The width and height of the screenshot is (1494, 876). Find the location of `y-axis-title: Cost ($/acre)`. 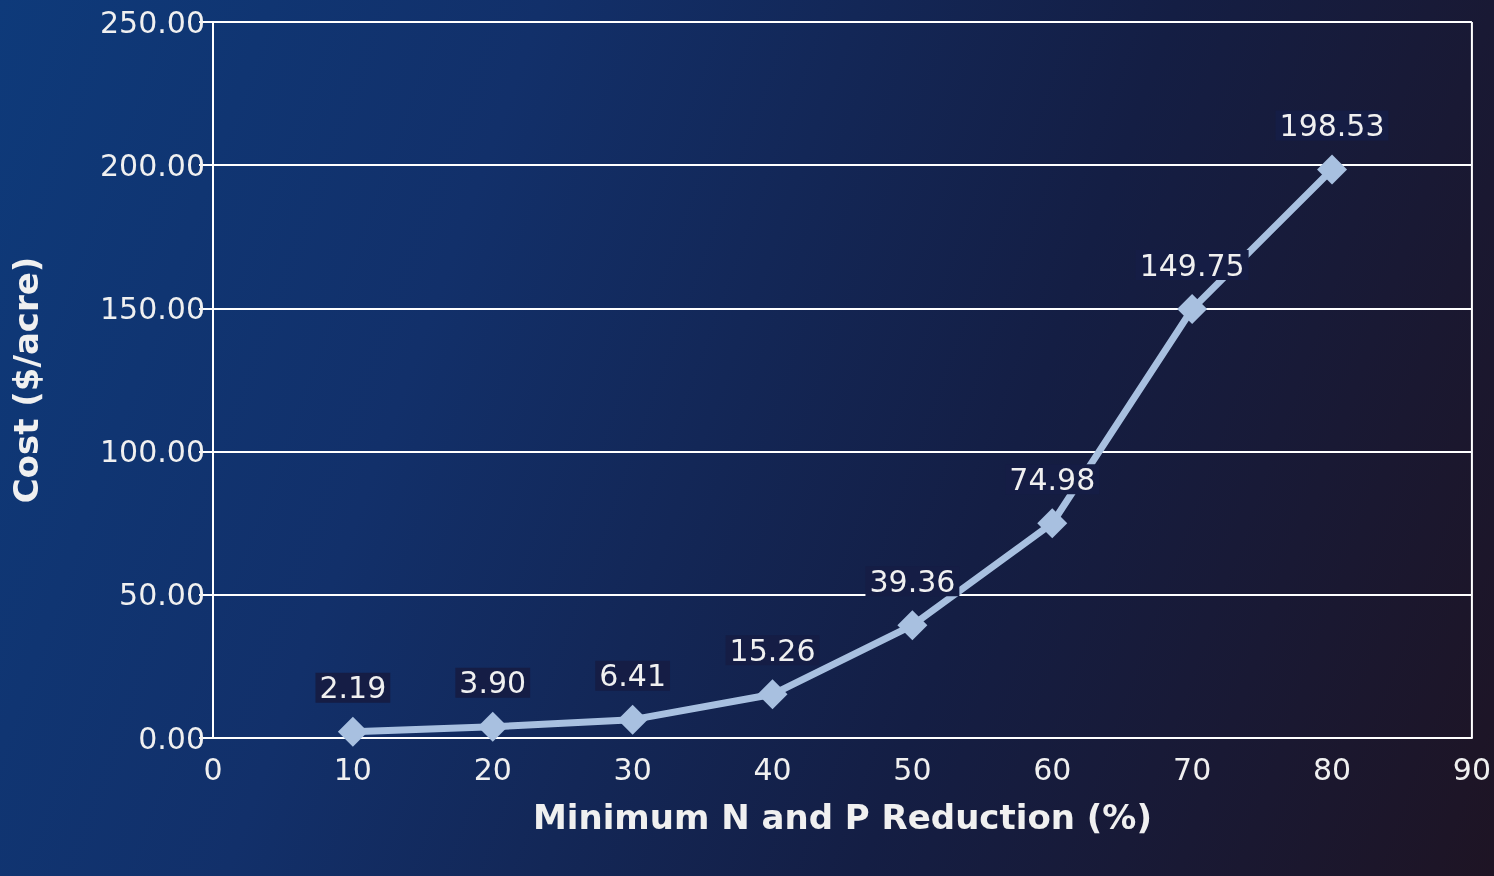

y-axis-title: Cost ($/acre) is located at coordinates (26, 380).